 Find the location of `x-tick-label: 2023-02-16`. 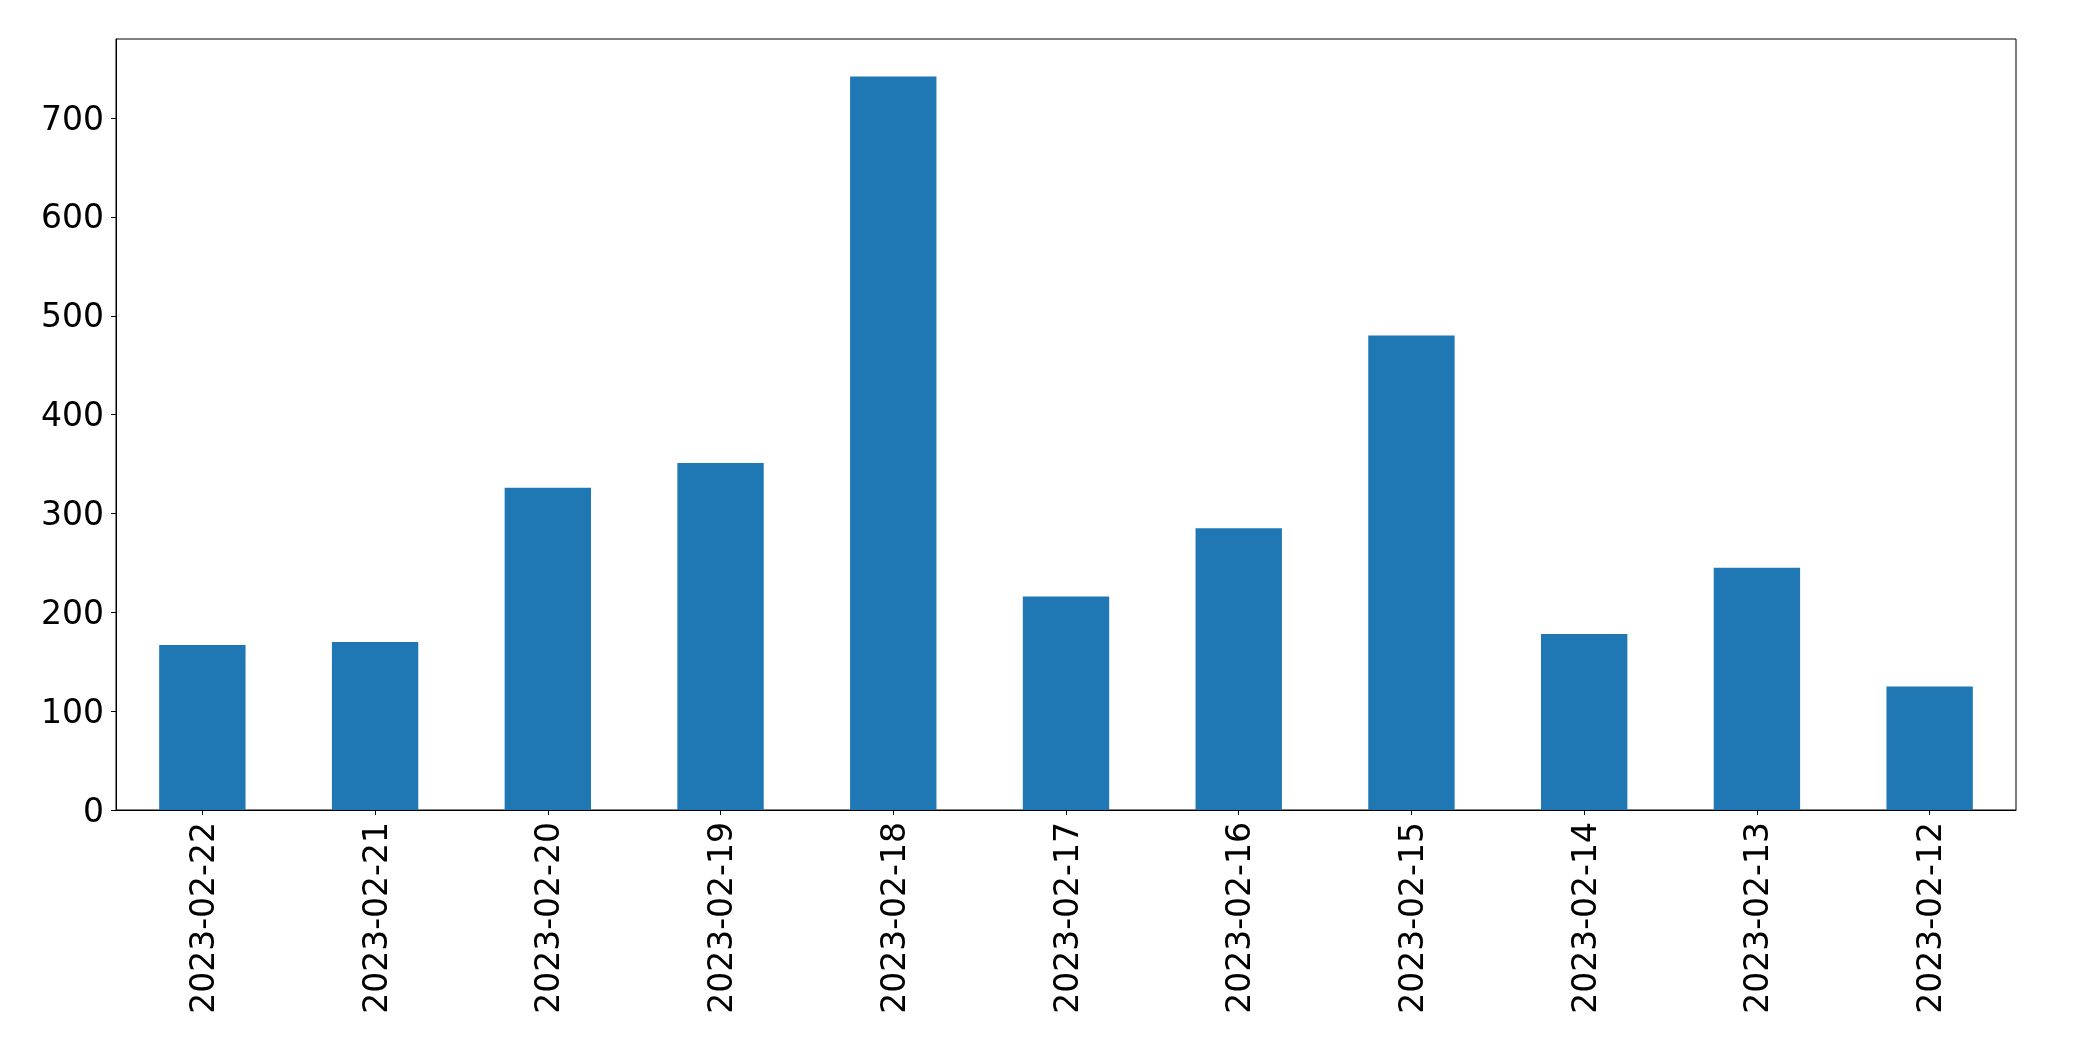

x-tick-label: 2023-02-16 is located at coordinates (1239, 918).